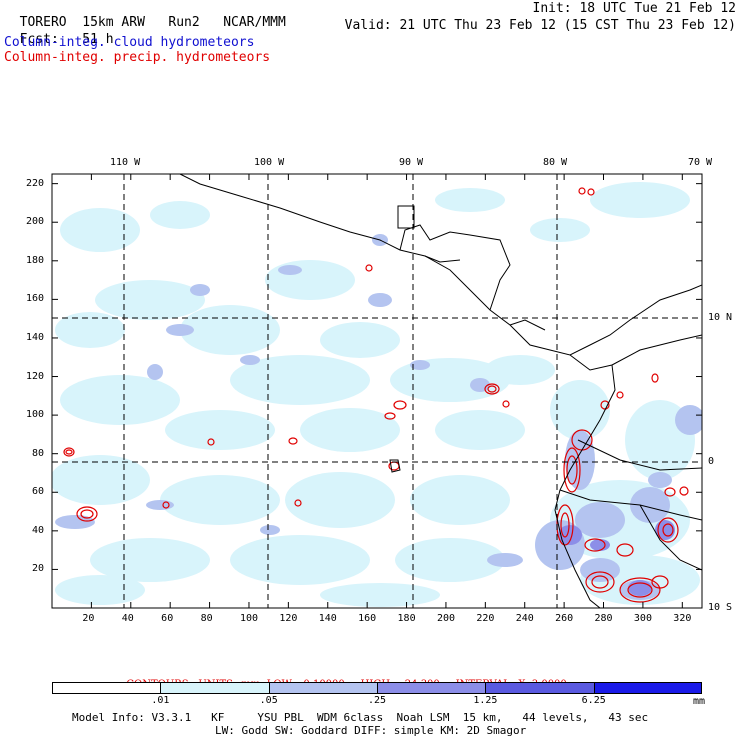 Image resolution: width=740 pixels, height=740 pixels. I want to click on x-tick-label: 220, so click(485, 618).